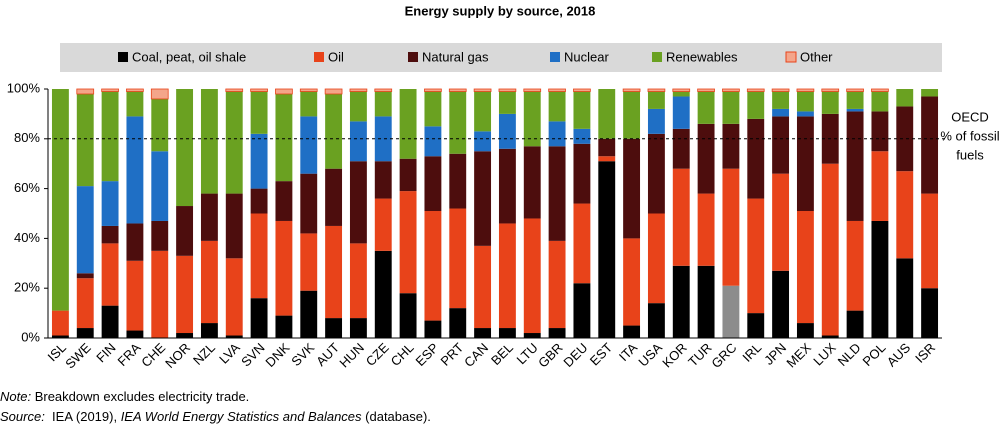 The height and width of the screenshot is (428, 1000). I want to click on x-tick-label: DNK, so click(277, 355).